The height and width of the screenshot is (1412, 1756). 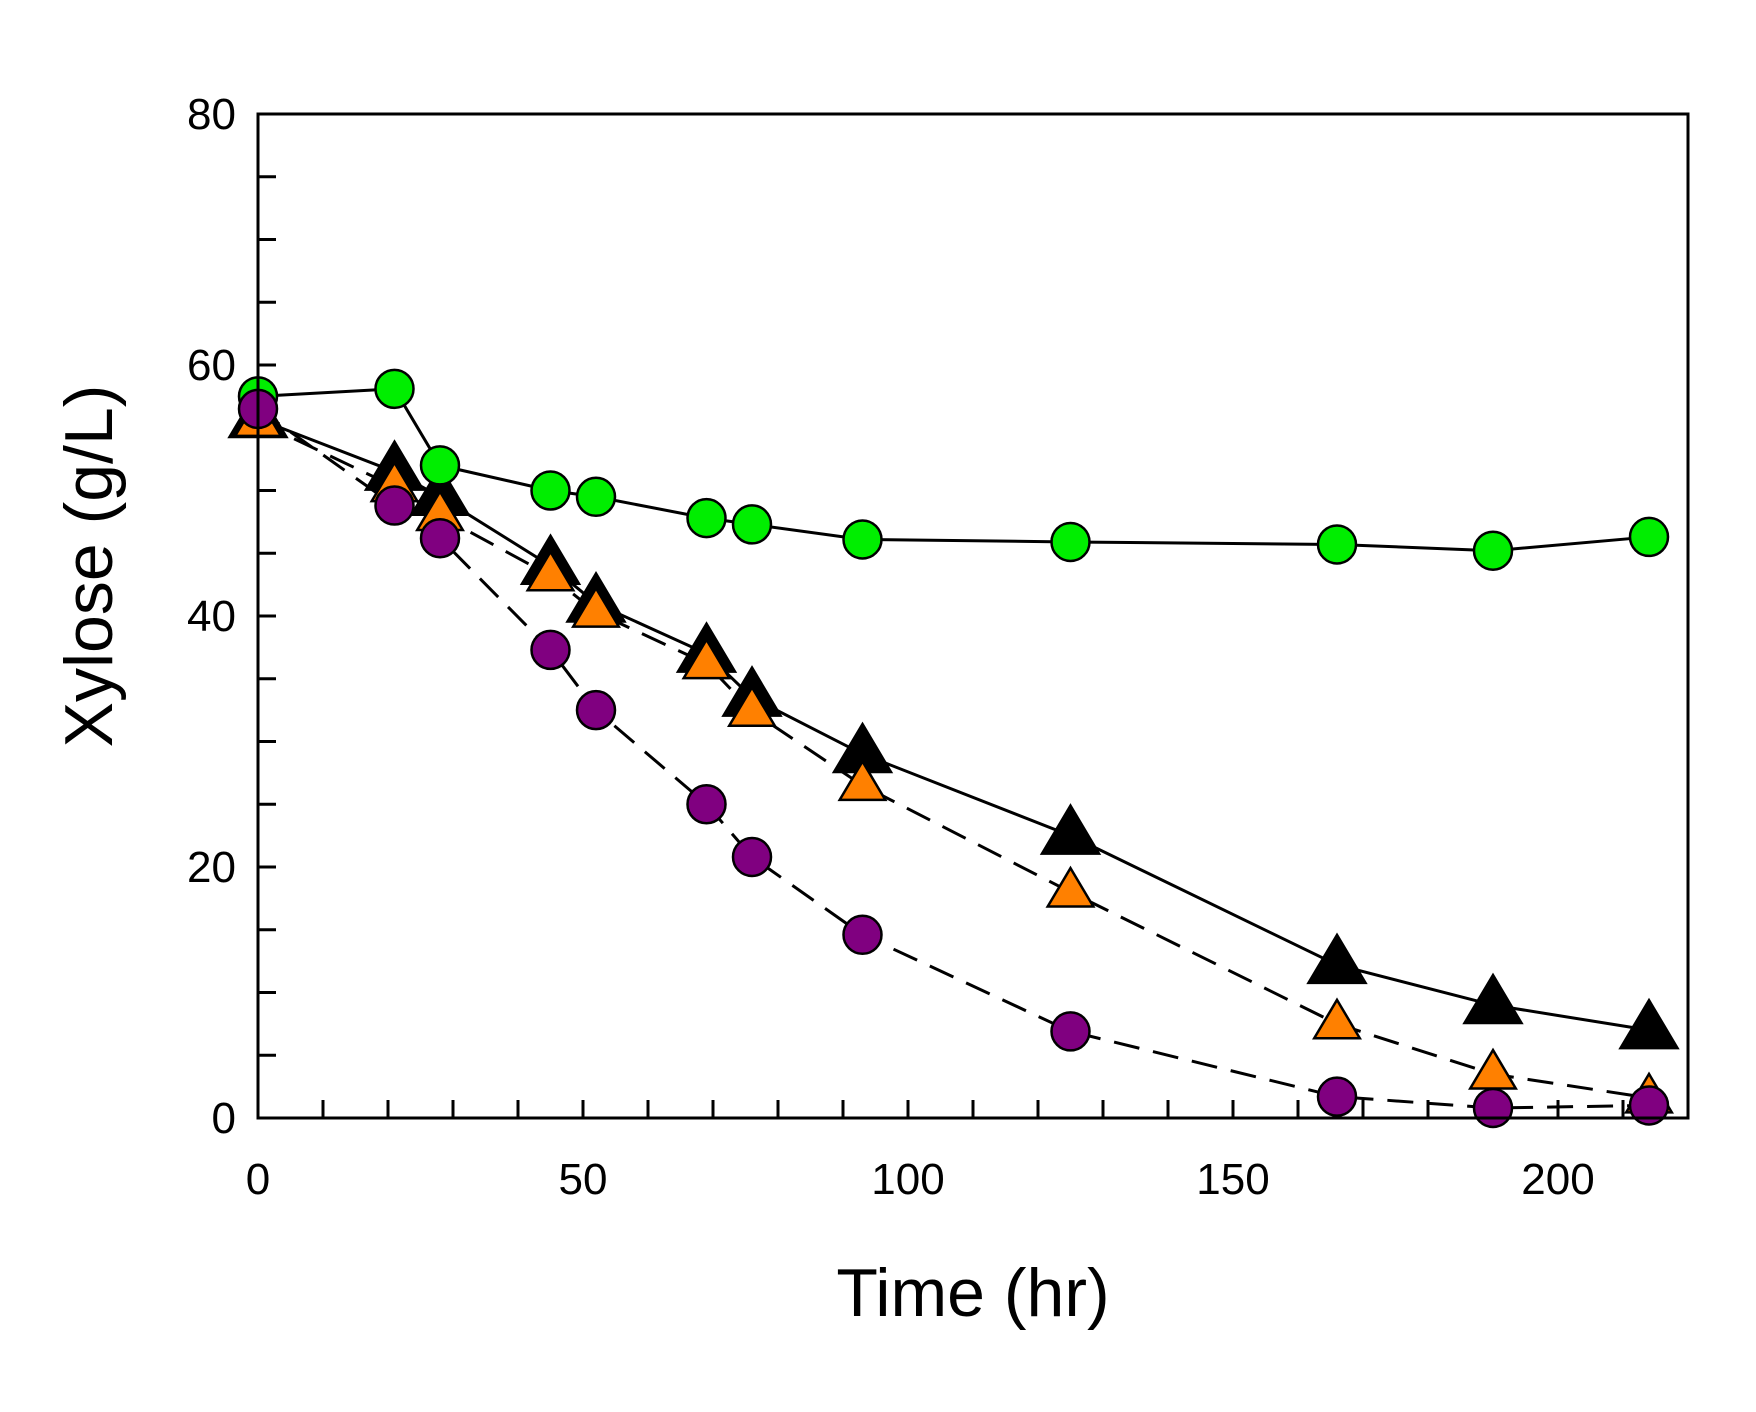 What do you see at coordinates (211, 365) in the screenshot?
I see `y-tick-label: 60` at bounding box center [211, 365].